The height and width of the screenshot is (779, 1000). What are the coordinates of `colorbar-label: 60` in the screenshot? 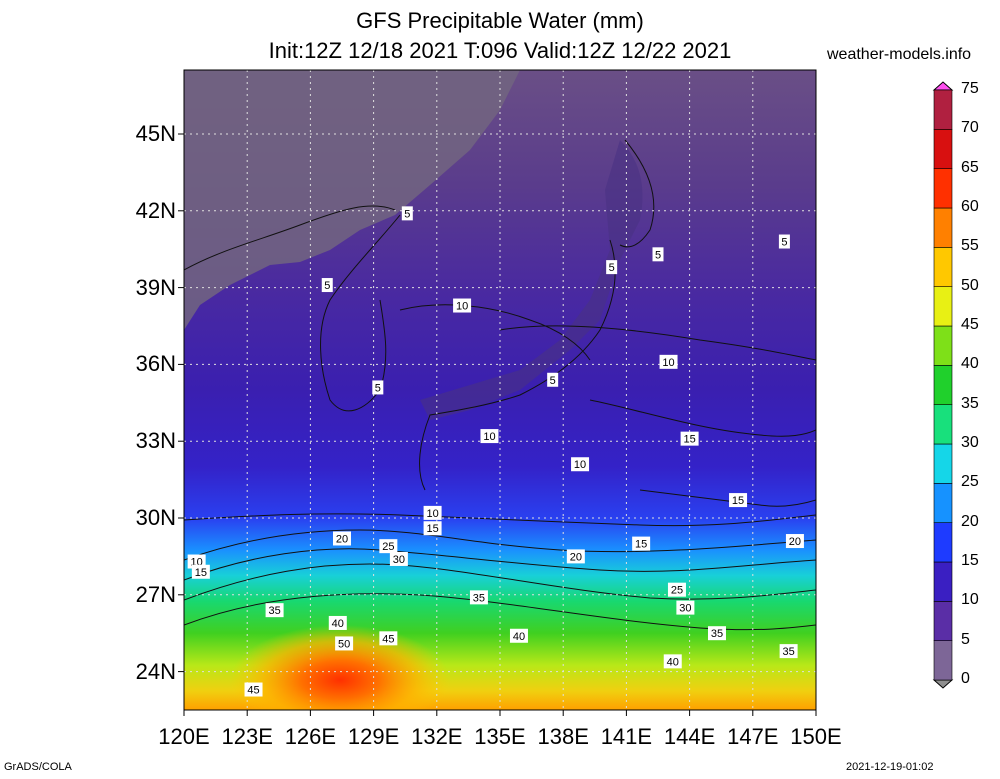 It's located at (970, 206).